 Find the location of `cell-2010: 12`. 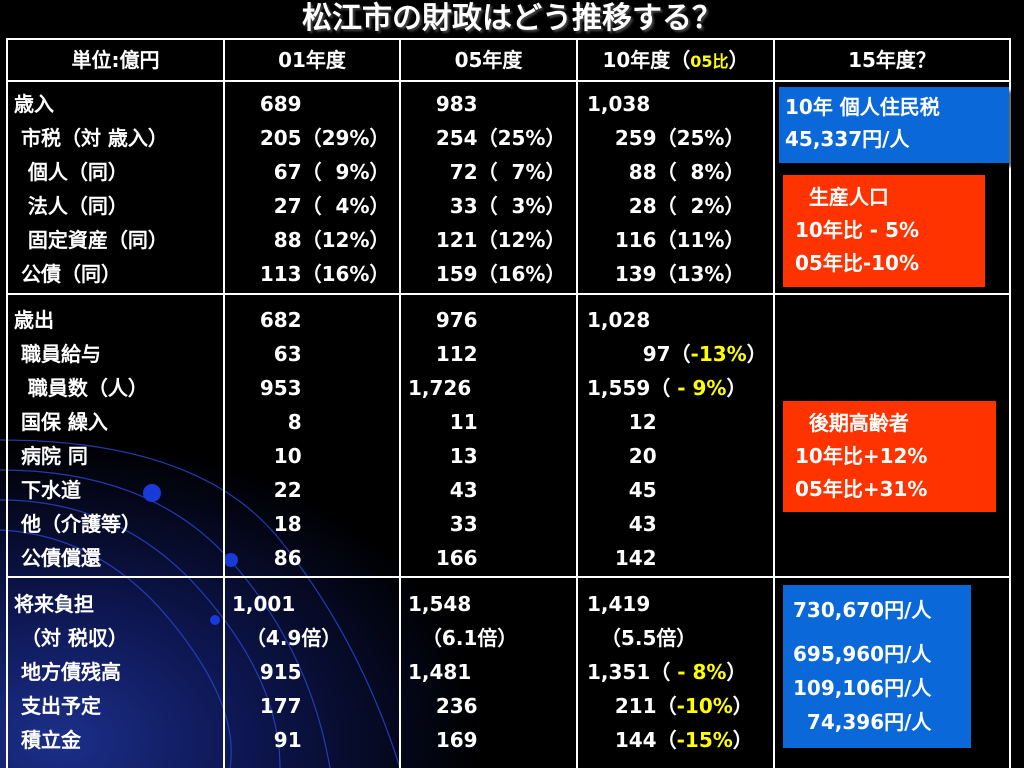

cell-2010: 12 is located at coordinates (622, 422).